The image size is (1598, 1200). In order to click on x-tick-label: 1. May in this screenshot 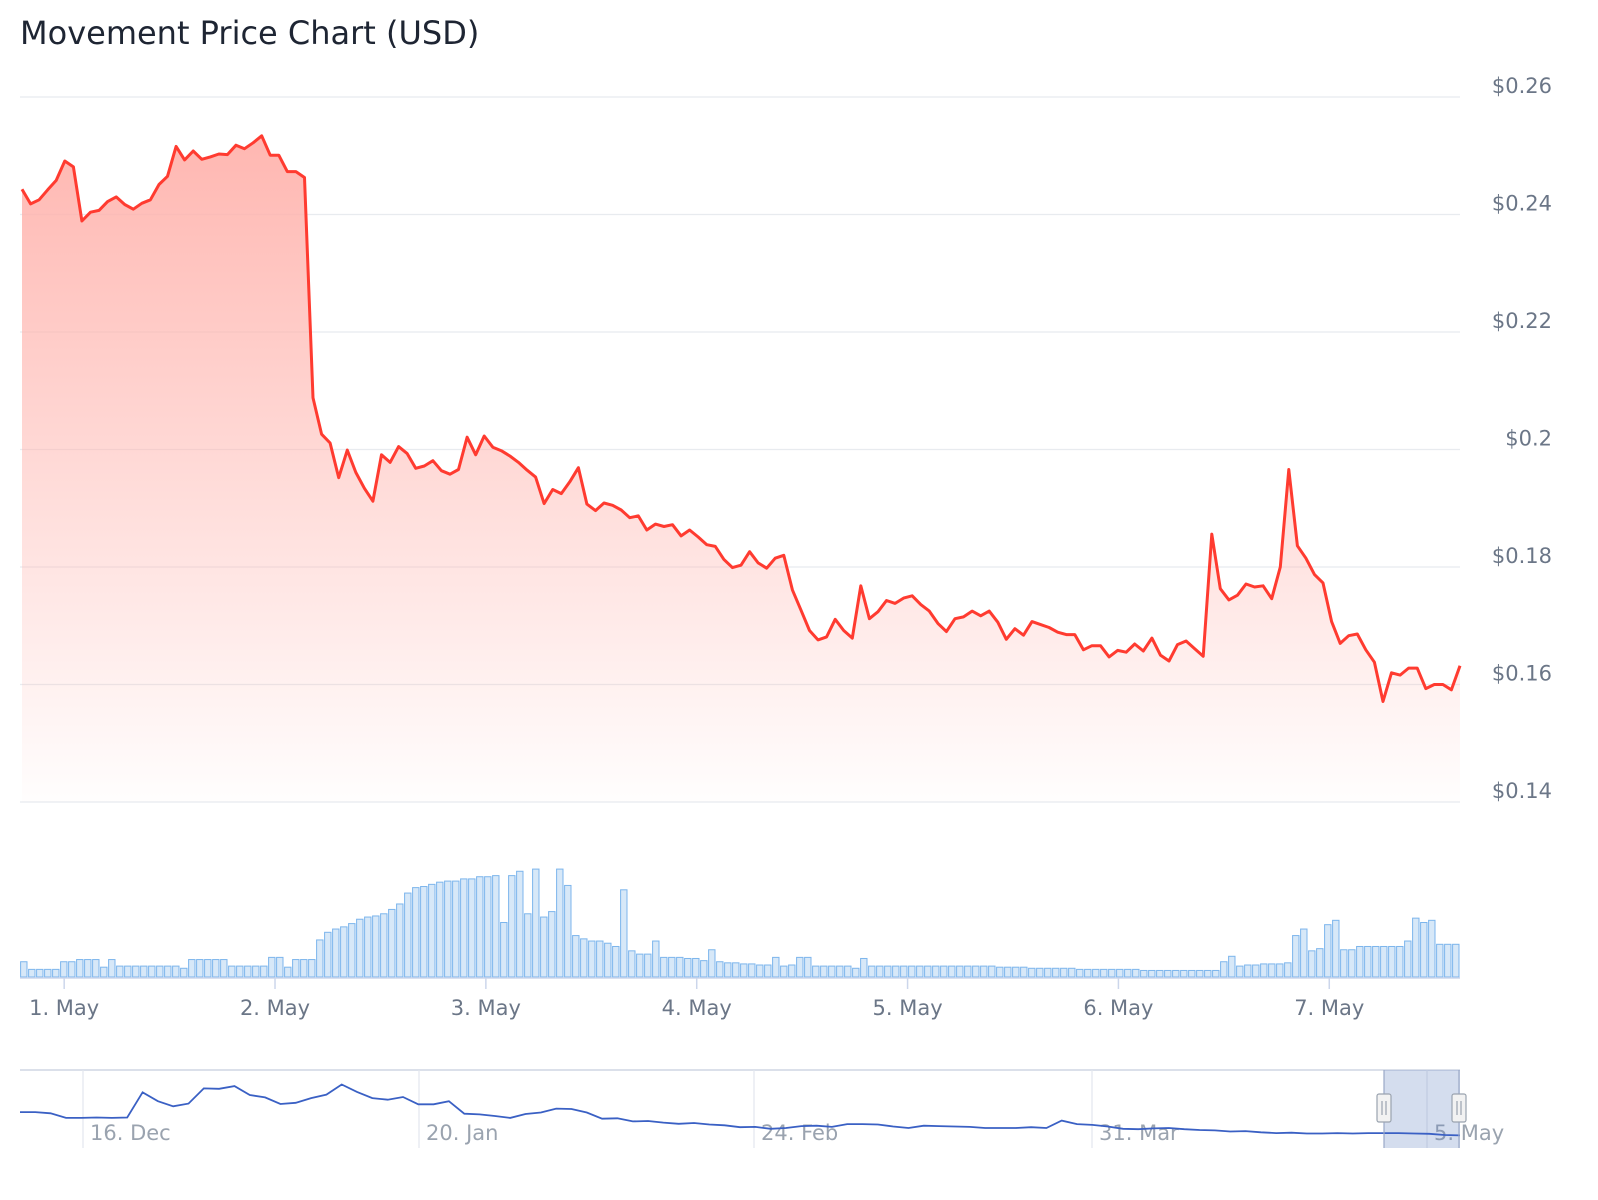, I will do `click(64, 1008)`.